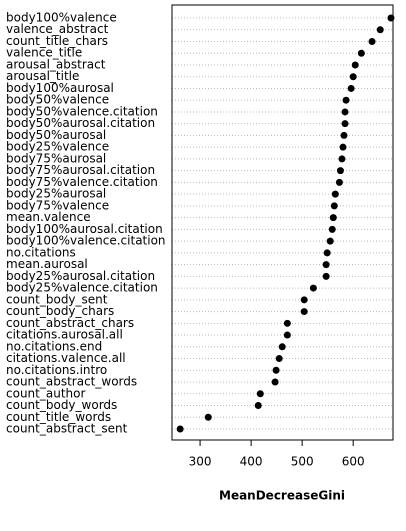 This screenshot has height=531, width=406. Describe the element at coordinates (48, 217) in the screenshot. I see `category-label: mean.valence` at that location.